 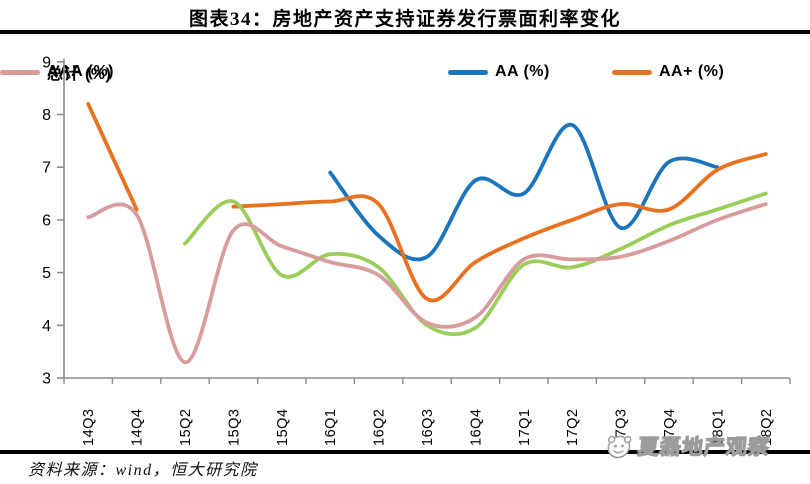 What do you see at coordinates (632, 72) in the screenshot?
I see `legend-marker-aa-plus` at bounding box center [632, 72].